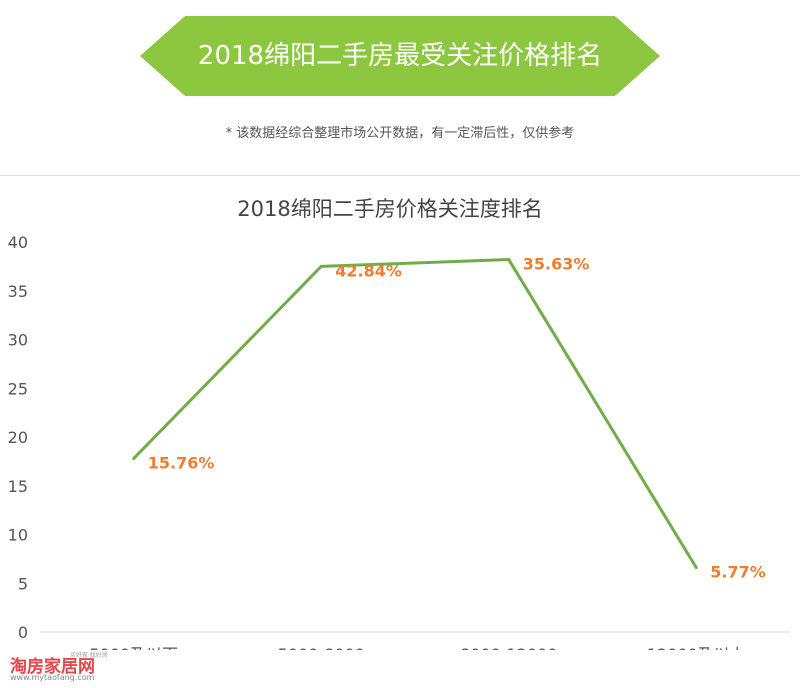 The width and height of the screenshot is (800, 688). Describe the element at coordinates (18, 535) in the screenshot. I see `y-tick-label: 10` at that location.